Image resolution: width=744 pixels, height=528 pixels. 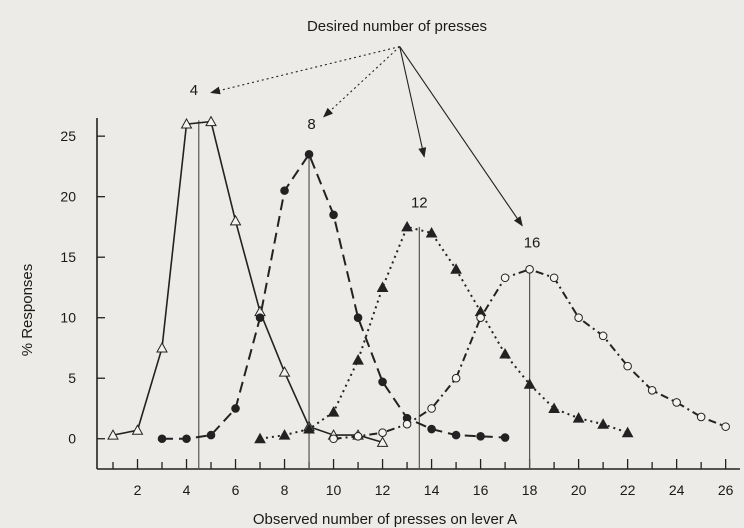 I want to click on target-label-8: 8, so click(x=311, y=124).